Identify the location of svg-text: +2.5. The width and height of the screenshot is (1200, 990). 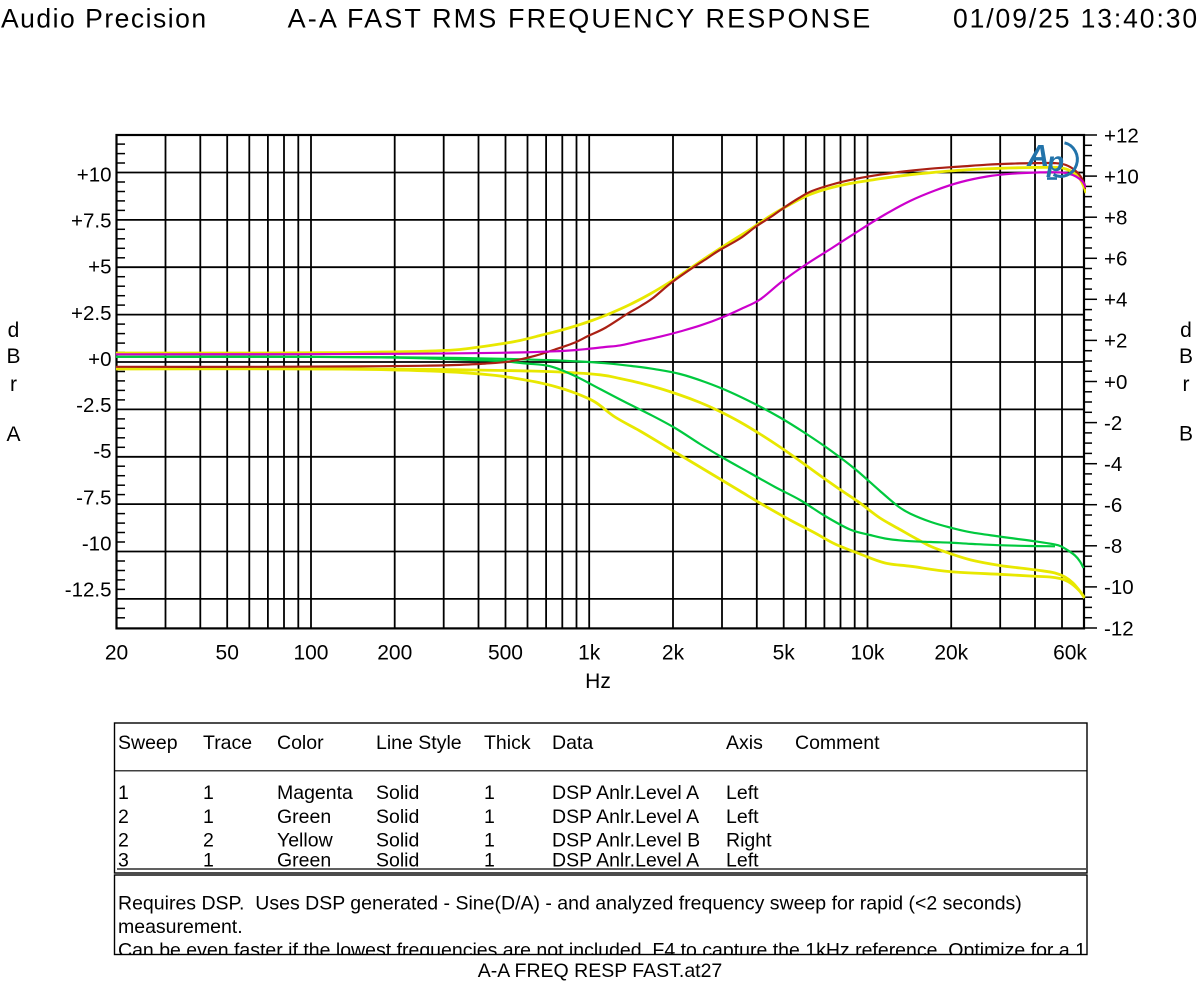
(91, 313).